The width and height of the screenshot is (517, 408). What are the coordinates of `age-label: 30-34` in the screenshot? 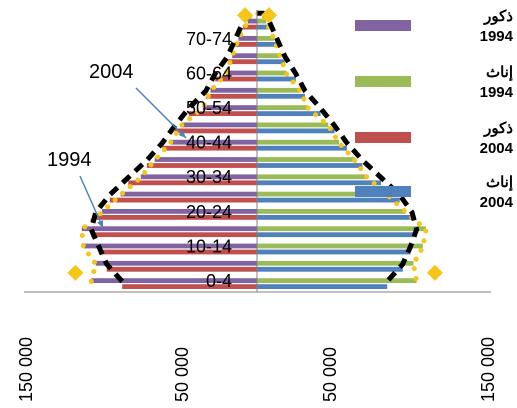 It's located at (209, 177).